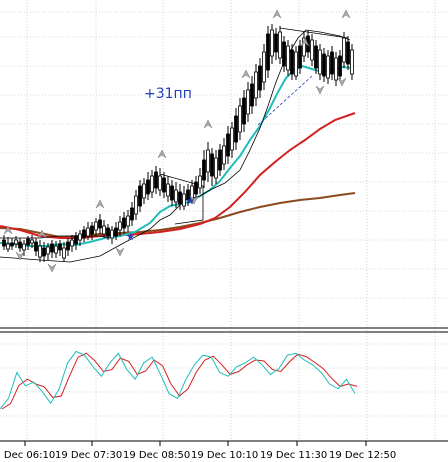  Describe the element at coordinates (314, 33) in the screenshot. I see `channel-top` at that location.